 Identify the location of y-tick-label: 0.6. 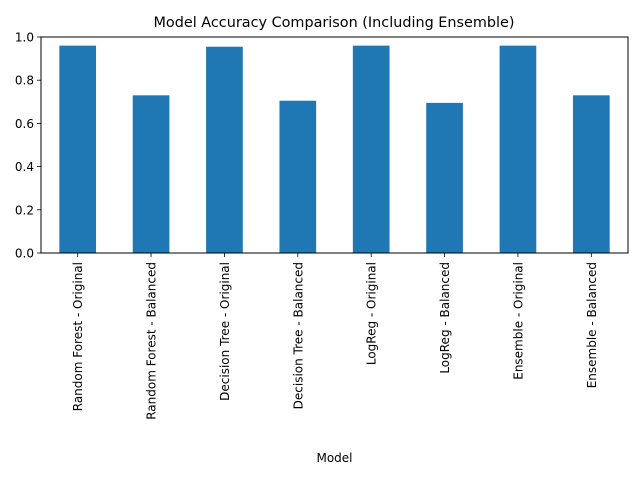
(24, 124).